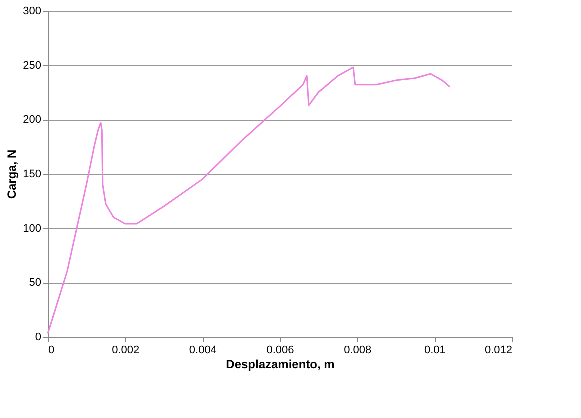 The image size is (581, 418). Describe the element at coordinates (12, 175) in the screenshot. I see `y-axis-title: Carga, N` at that location.